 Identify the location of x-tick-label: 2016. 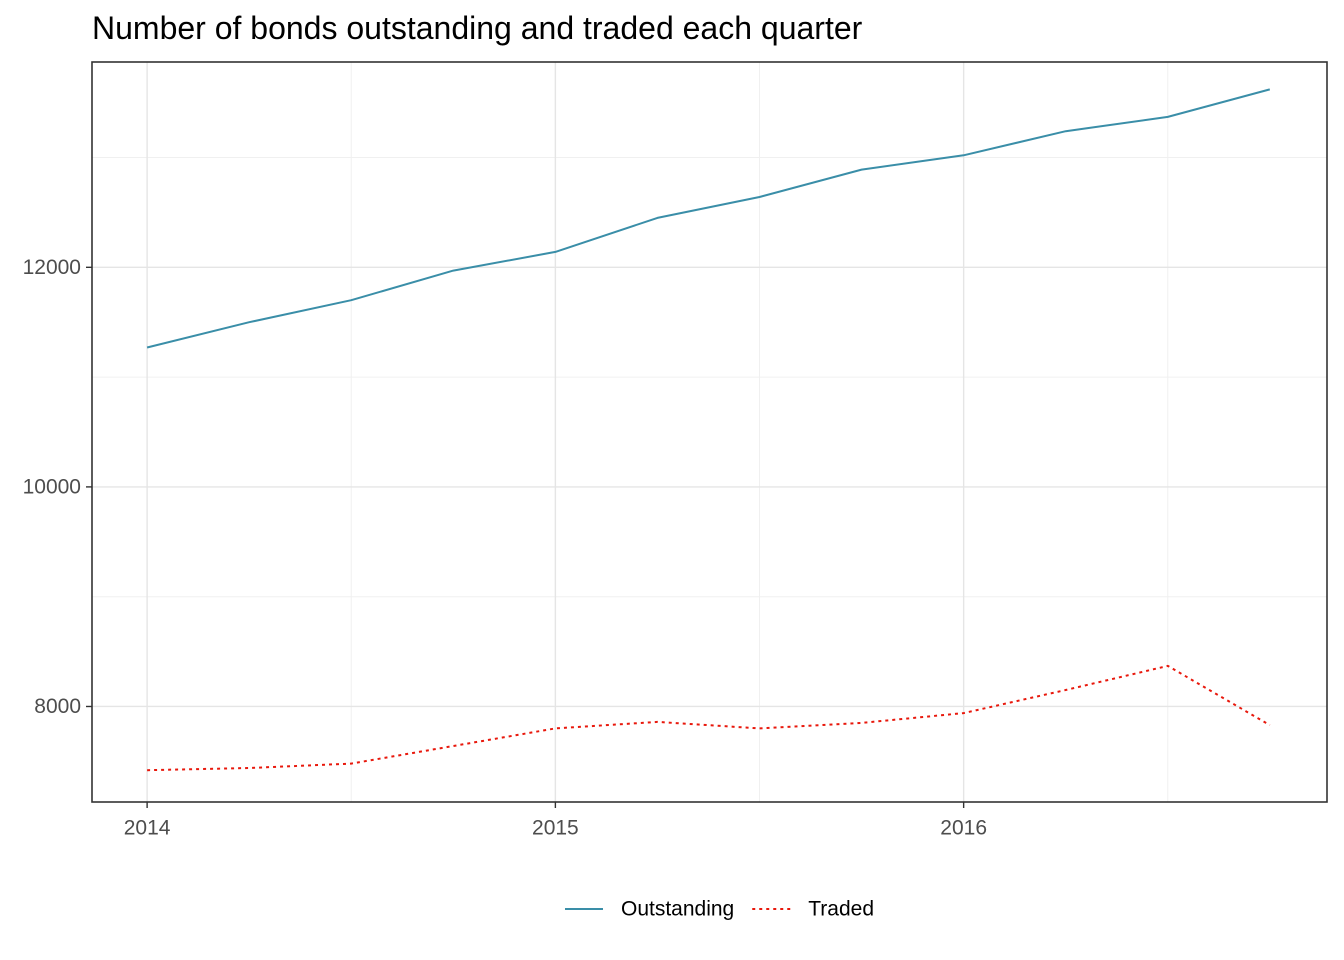
(963, 828).